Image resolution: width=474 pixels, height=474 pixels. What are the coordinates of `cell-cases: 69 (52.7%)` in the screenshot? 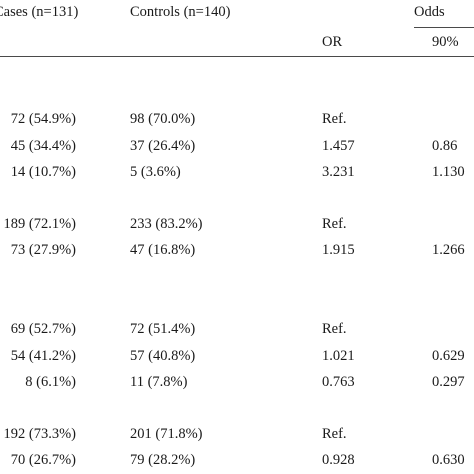 It's located at (43, 329).